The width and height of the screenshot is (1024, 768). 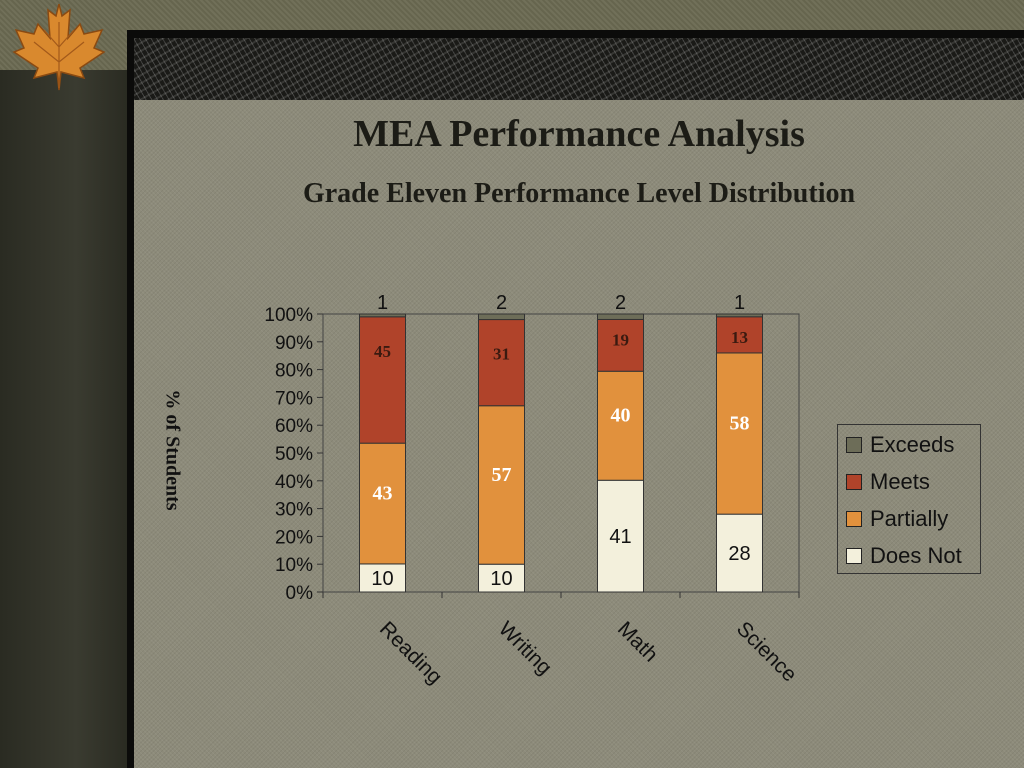 I want to click on bar-segment-math-partially, so click(x=620, y=425).